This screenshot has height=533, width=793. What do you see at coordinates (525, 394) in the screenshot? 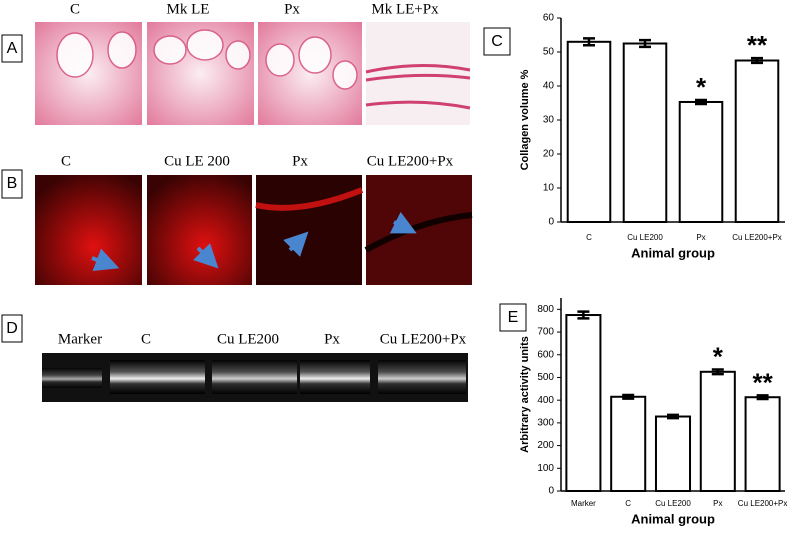
I see `y-axis-title: Arbitrary activity units` at bounding box center [525, 394].